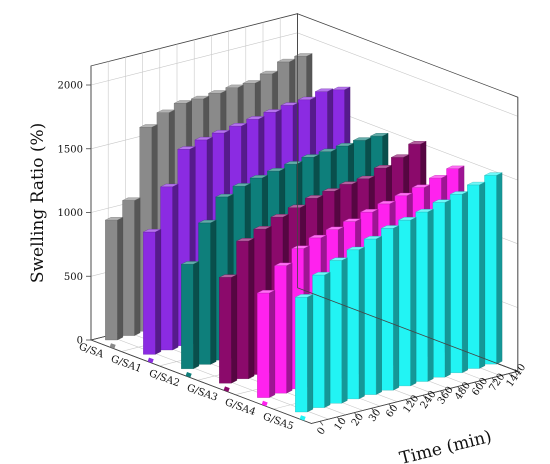 This screenshot has height=464, width=550. I want to click on y-tick-label: 2000, so click(70, 86).